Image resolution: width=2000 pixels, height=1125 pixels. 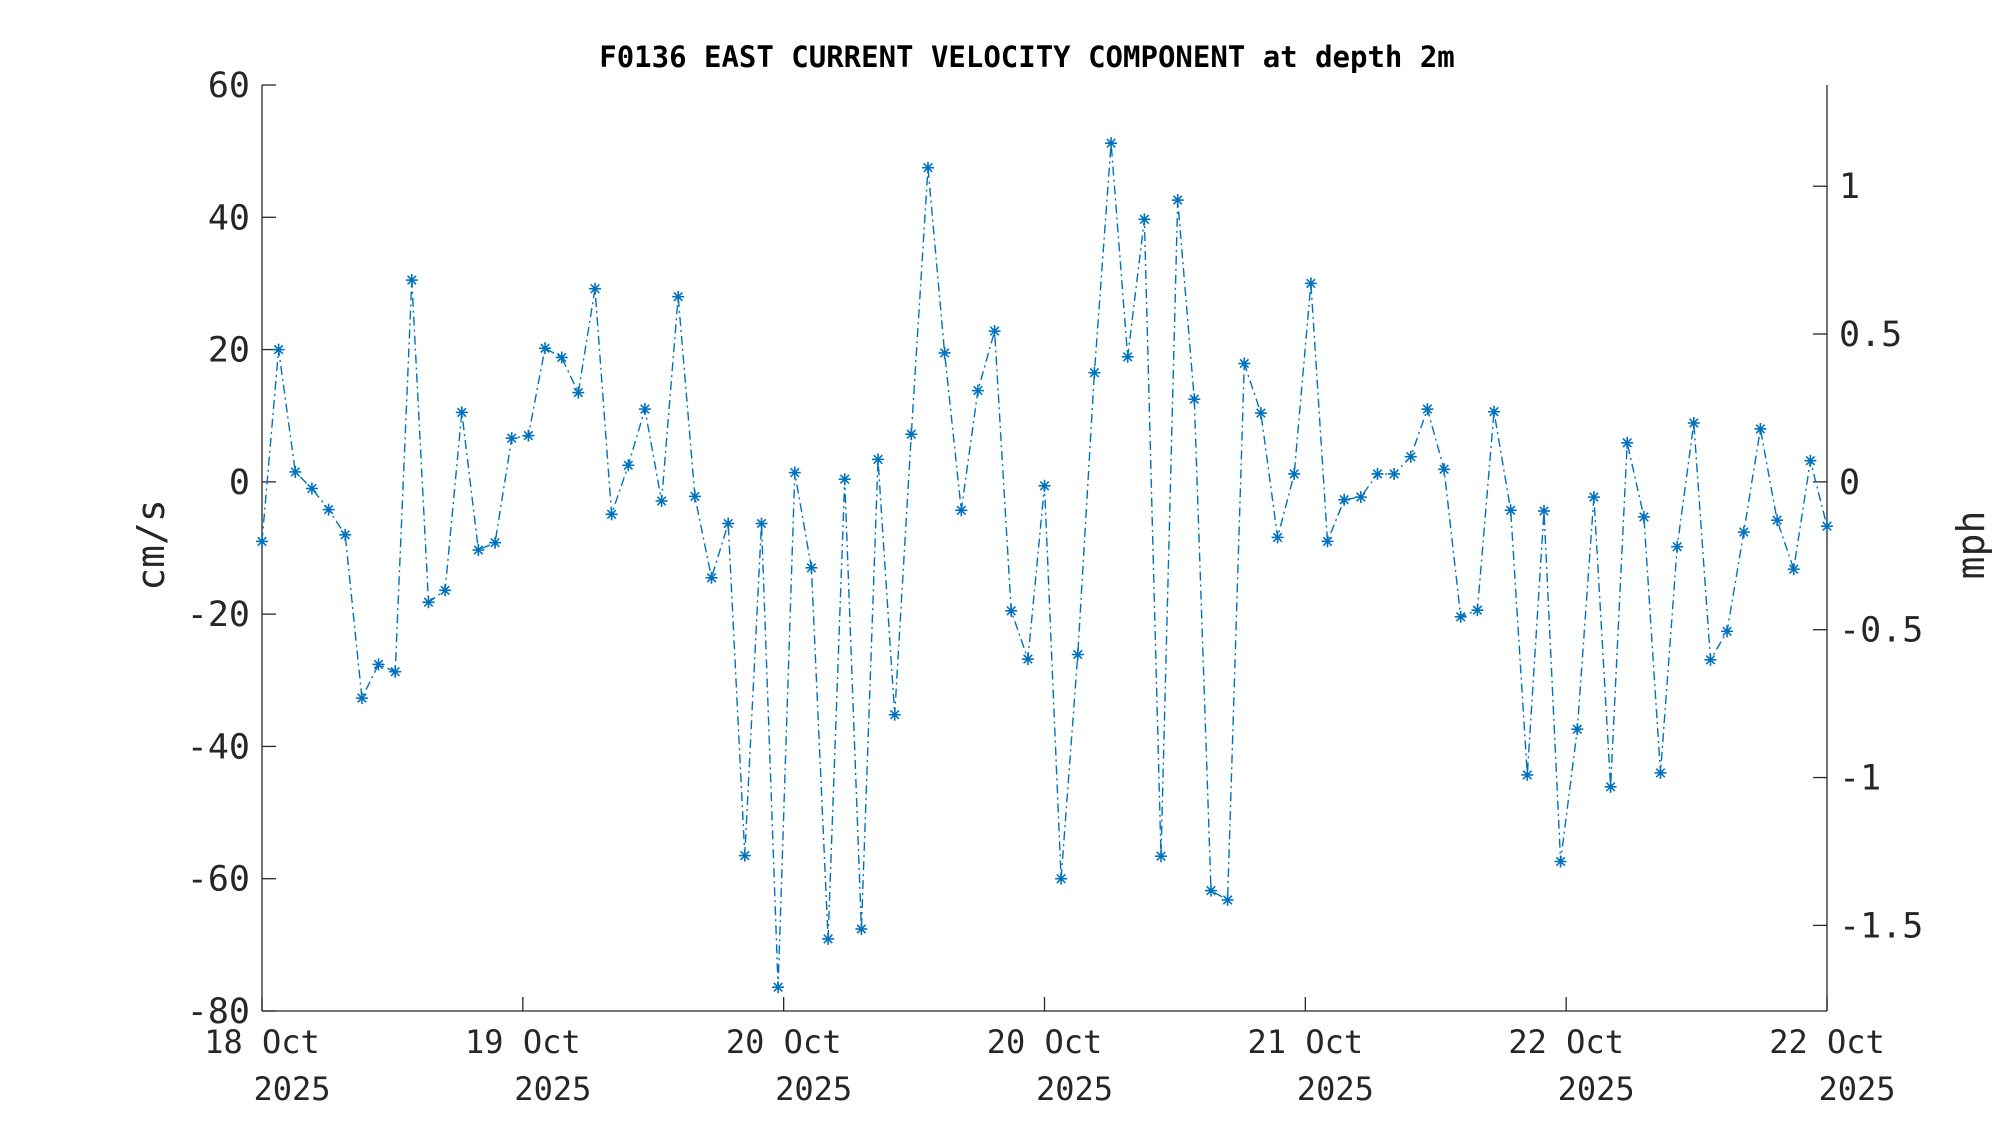 I want to click on x-tick-label: 20 Oct, so click(x=1045, y=1042).